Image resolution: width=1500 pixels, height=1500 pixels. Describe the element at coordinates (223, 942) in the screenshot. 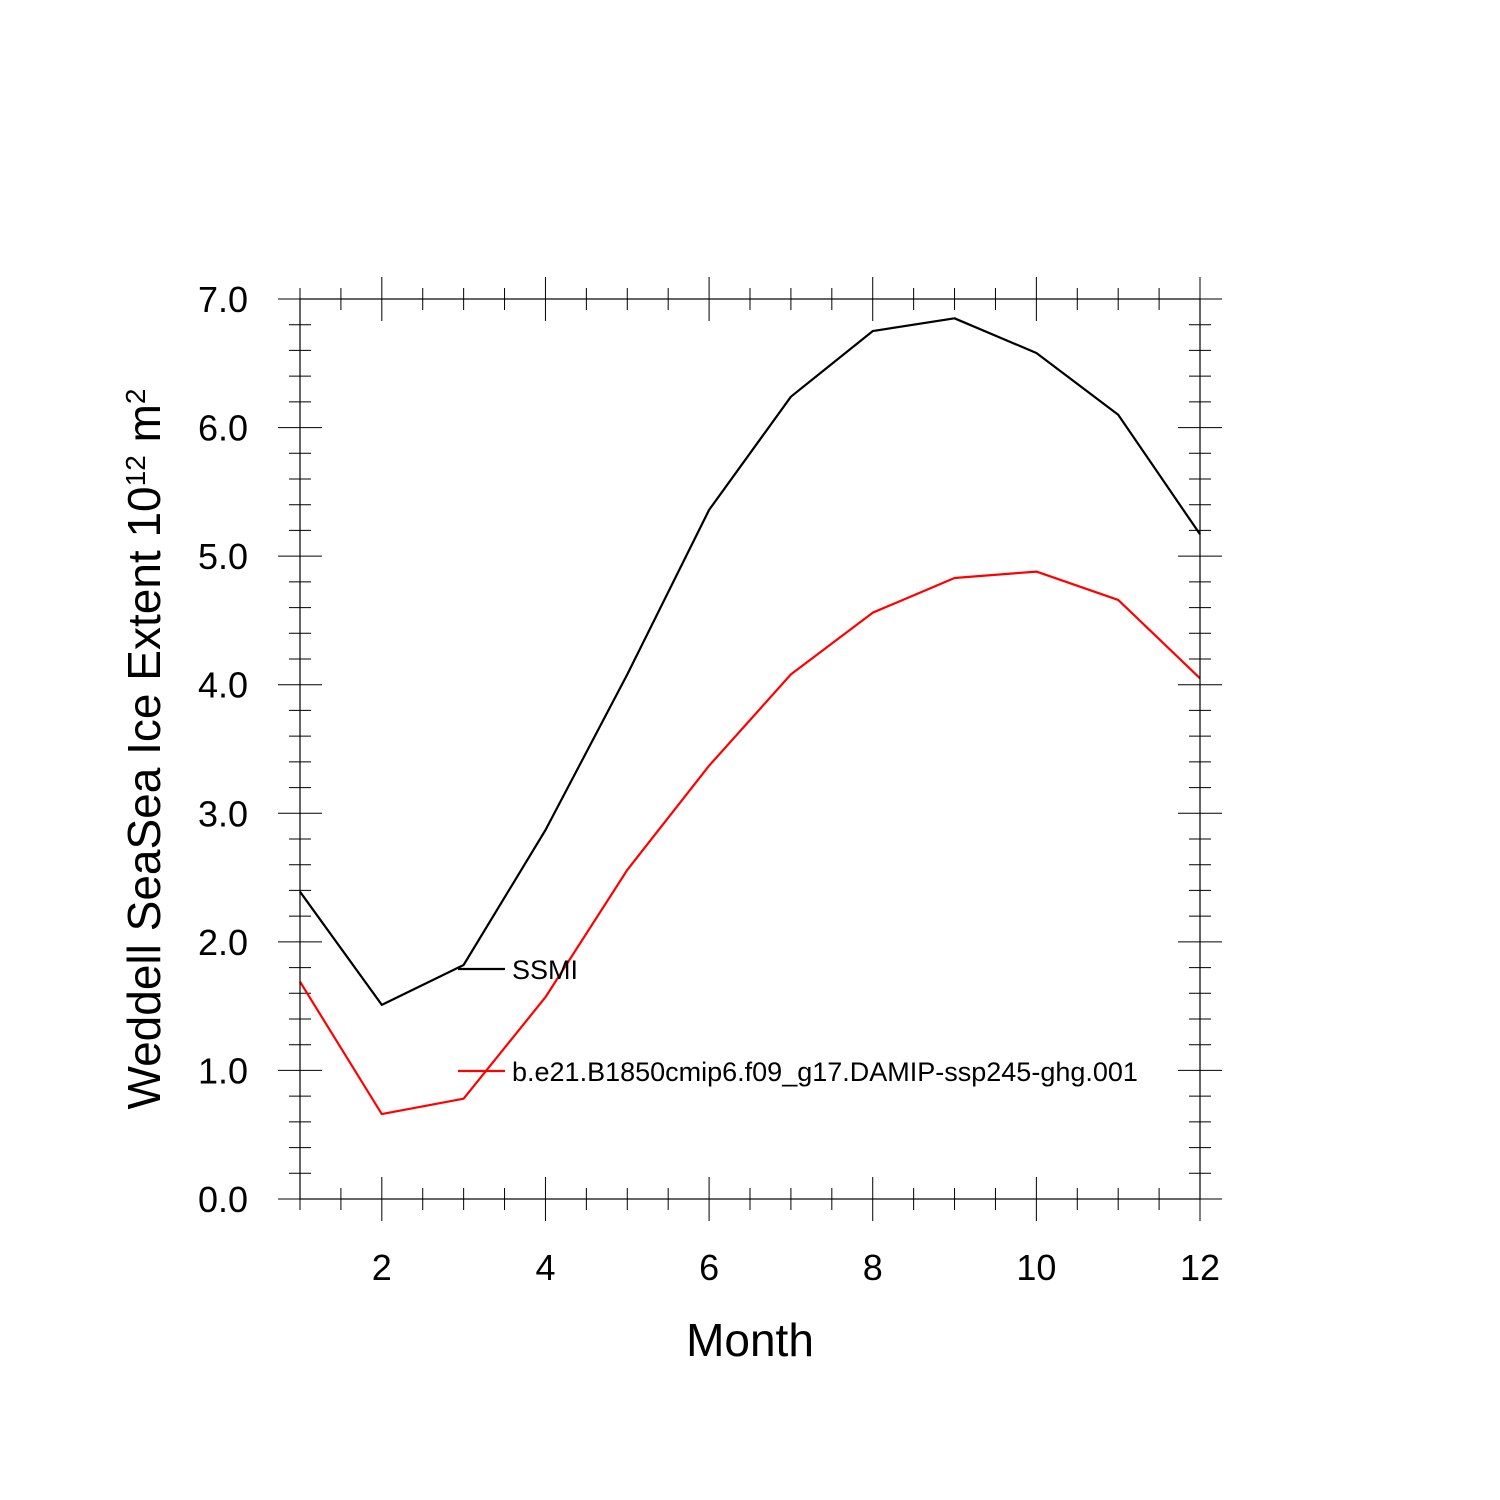

I see `y-tick-label: 2.0` at that location.